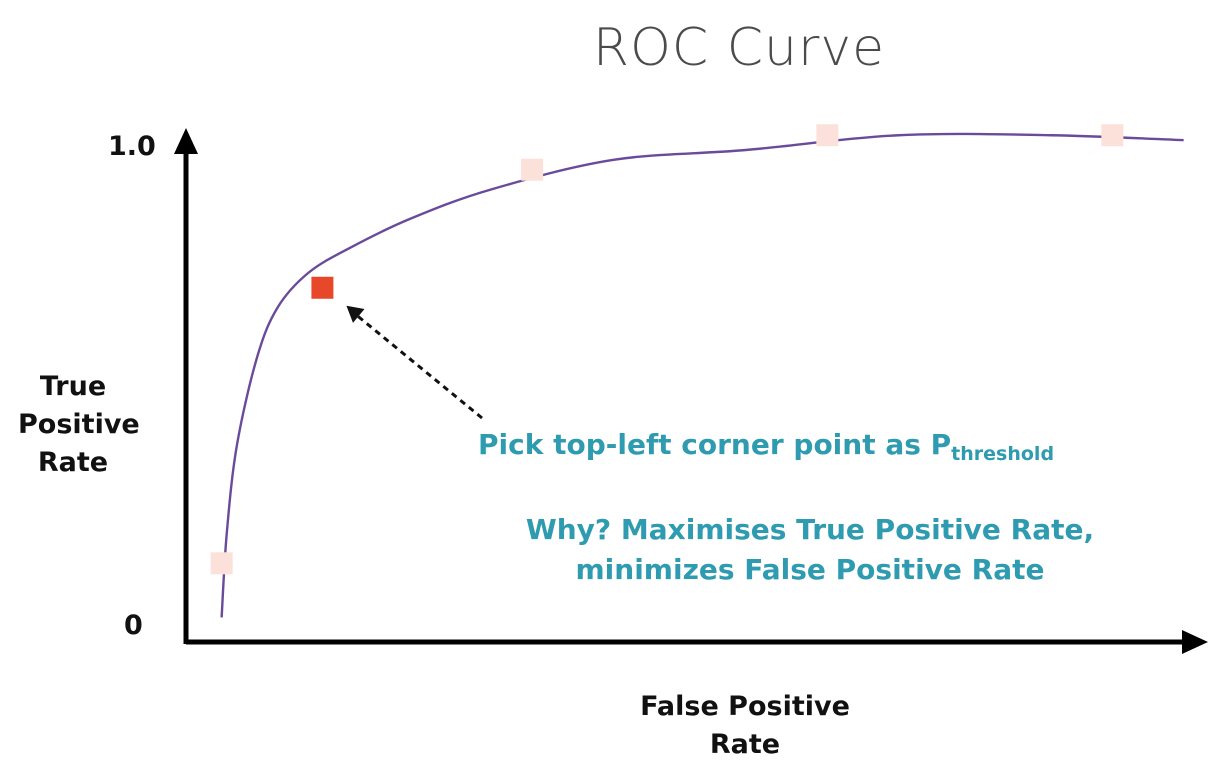 The height and width of the screenshot is (765, 1222). I want to click on y-tick-label-top: 1.0, so click(132, 146).